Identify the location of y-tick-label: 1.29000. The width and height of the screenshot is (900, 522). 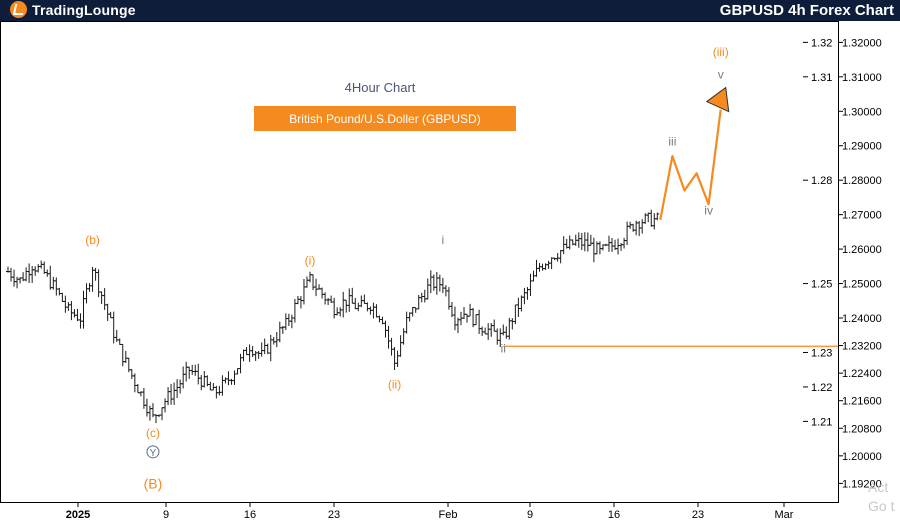
(862, 147).